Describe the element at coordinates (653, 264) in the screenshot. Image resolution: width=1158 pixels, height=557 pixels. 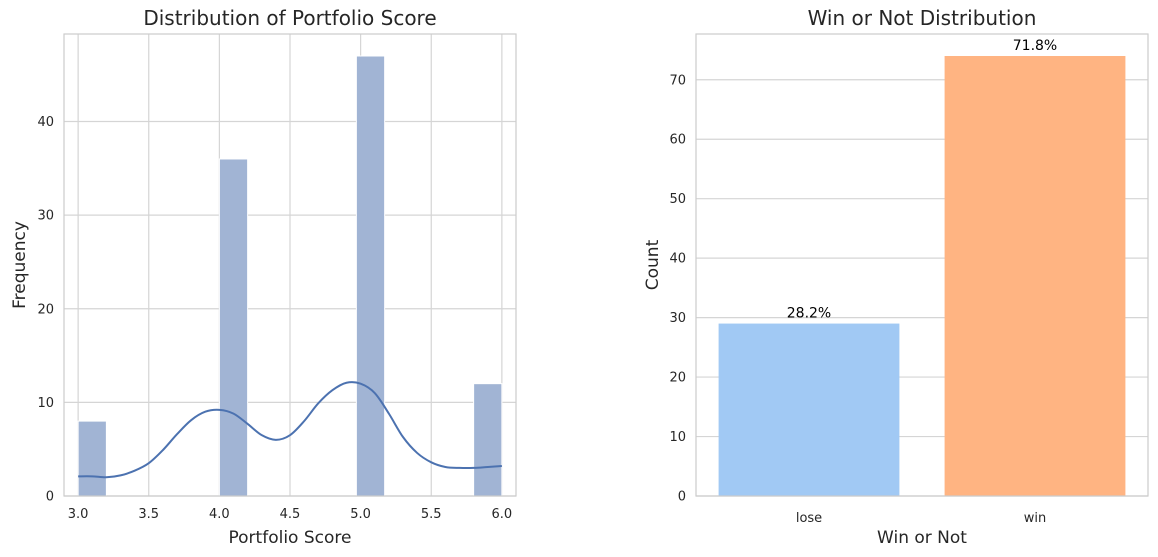
I see `bar-chart-y-axis-label: Count` at that location.